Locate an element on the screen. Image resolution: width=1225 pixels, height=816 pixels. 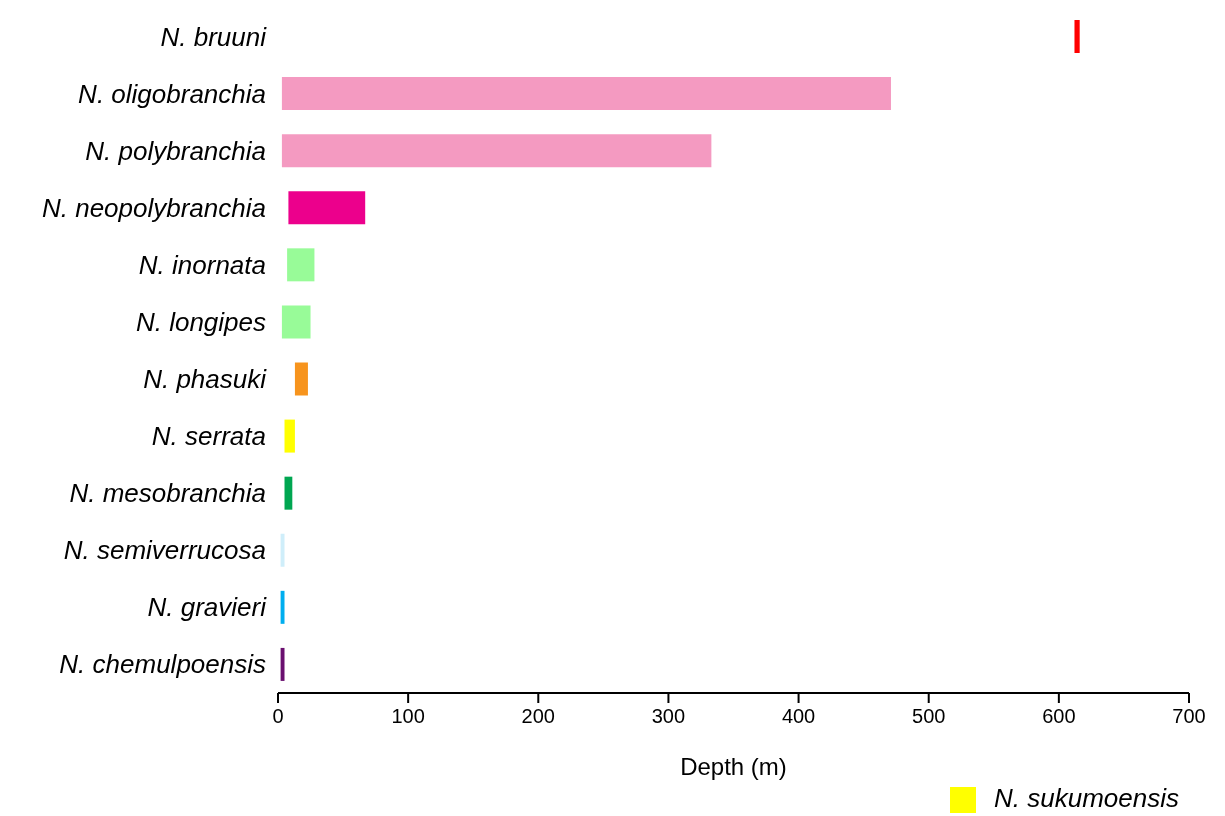
x-tick-label: 500 is located at coordinates (929, 716).